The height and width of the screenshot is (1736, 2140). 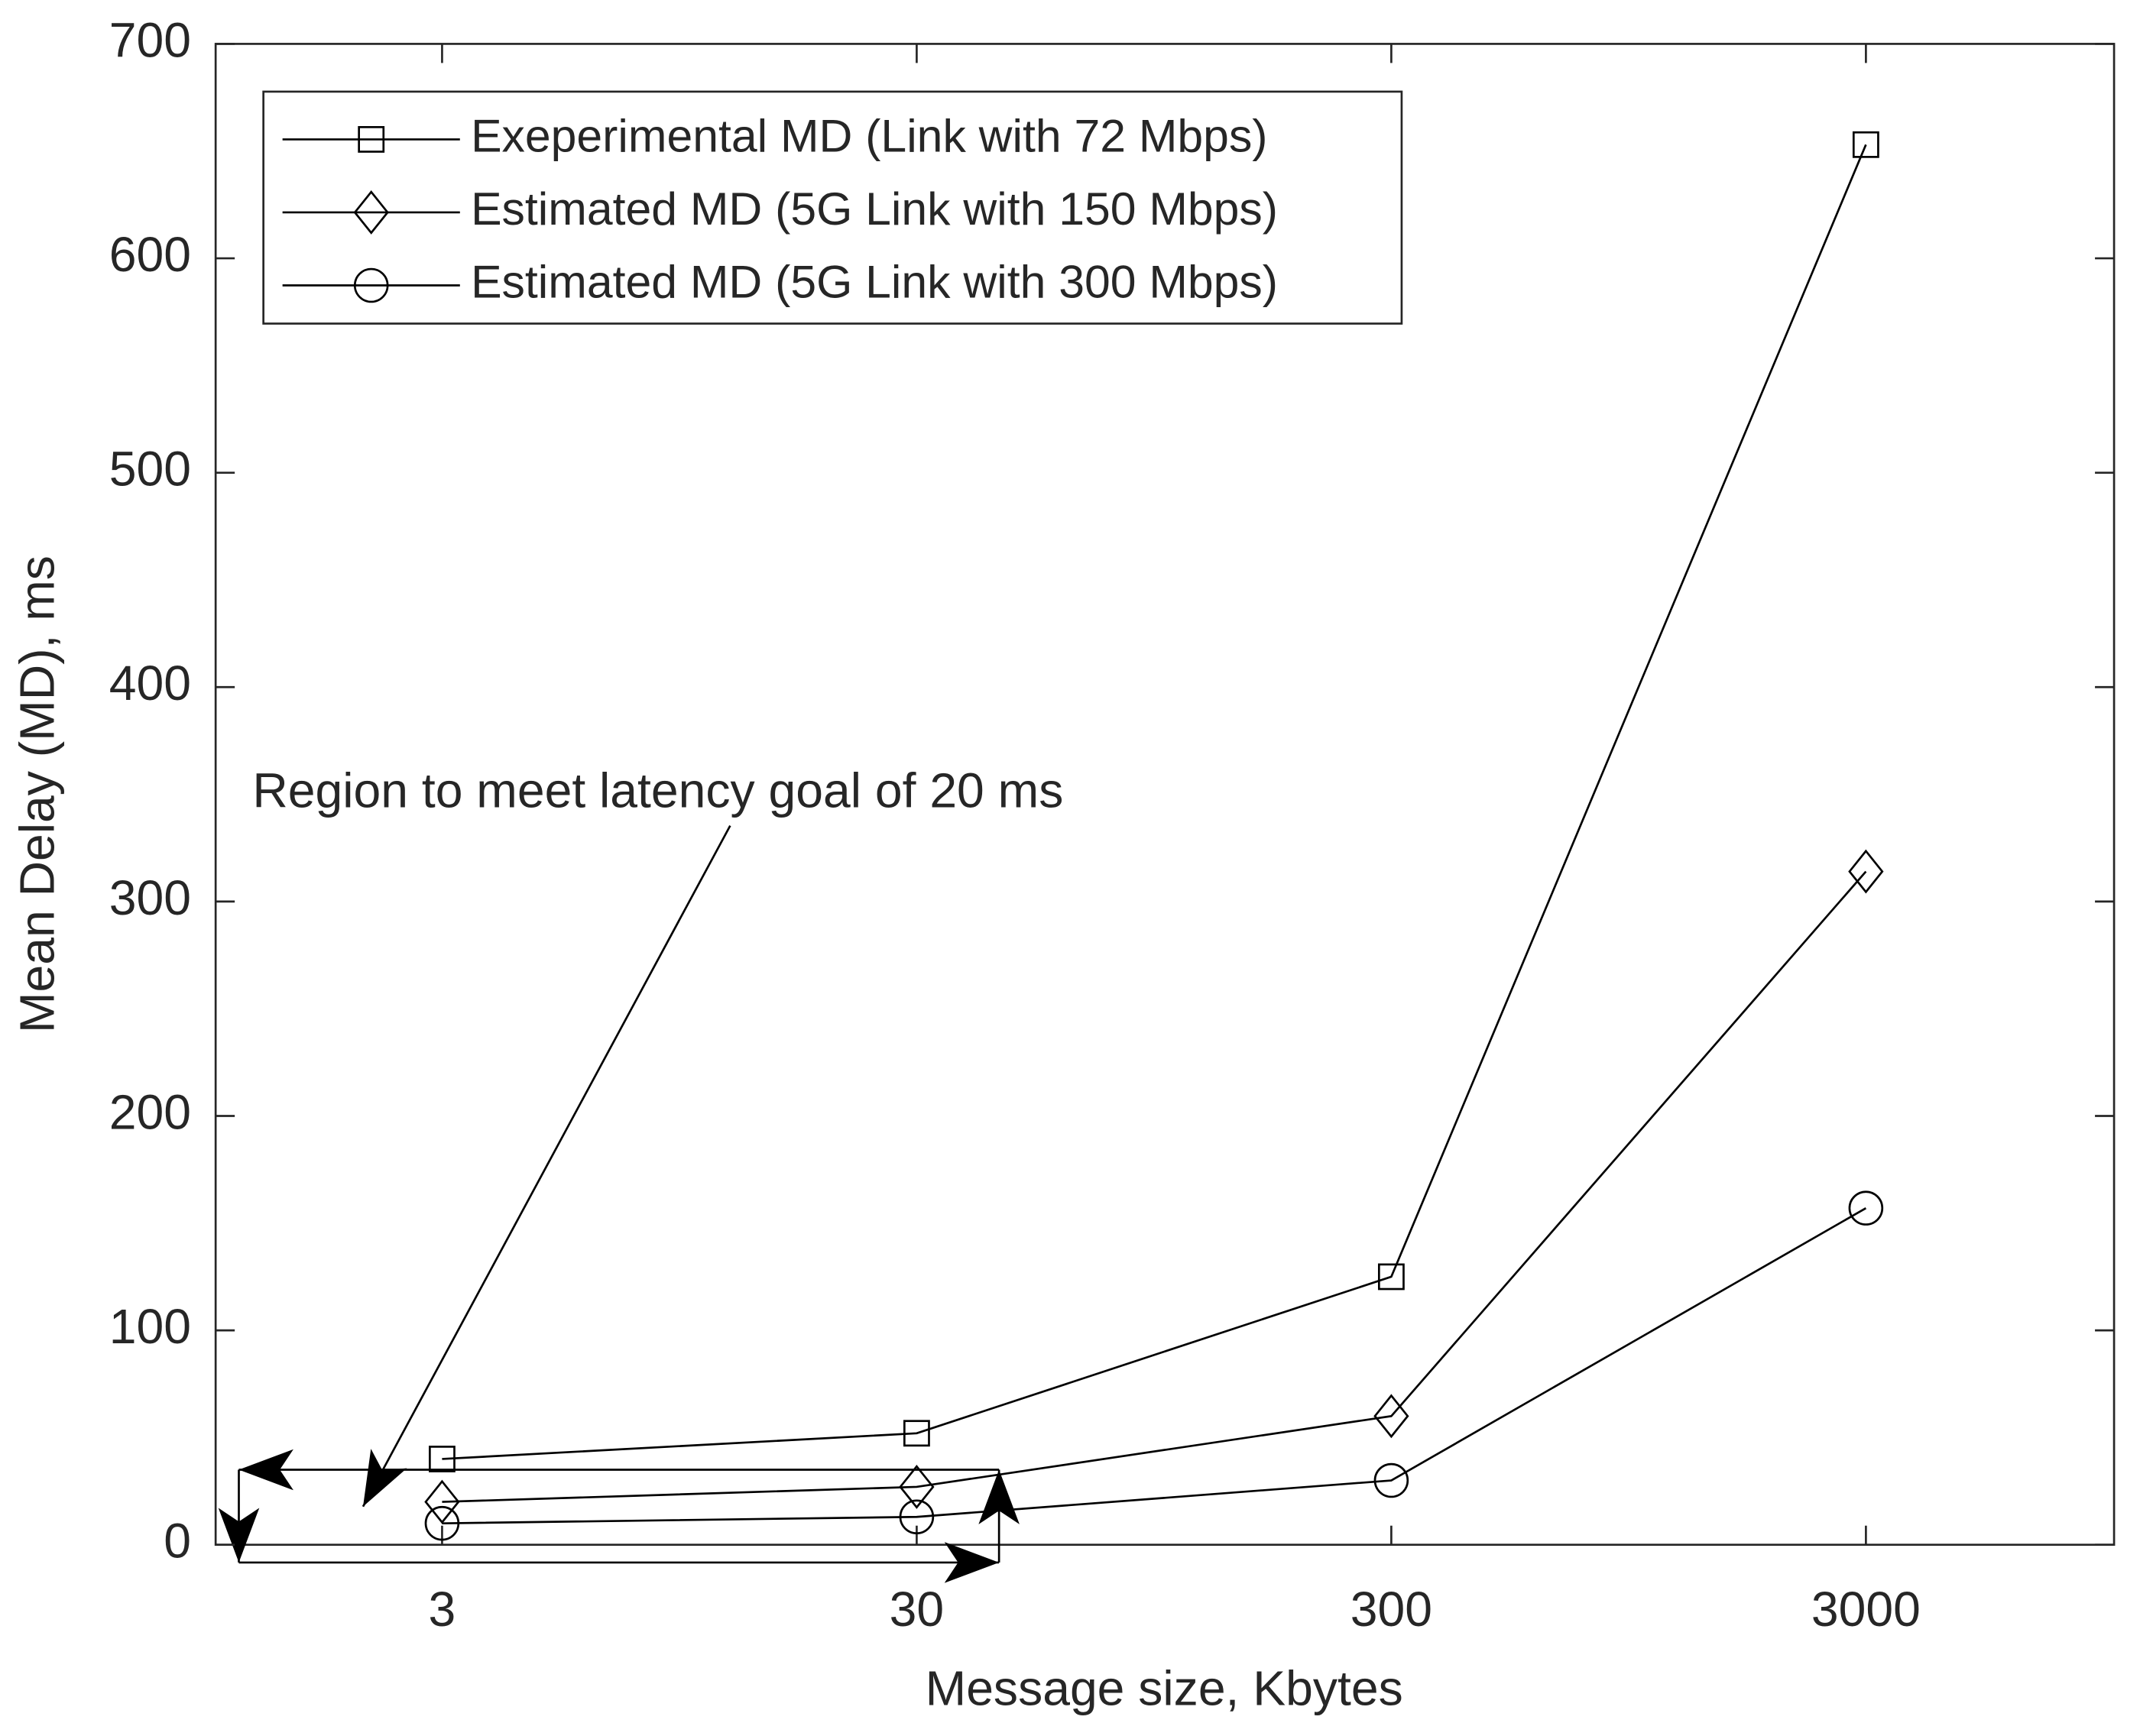 I want to click on y-tick-label: 100, so click(x=150, y=1326).